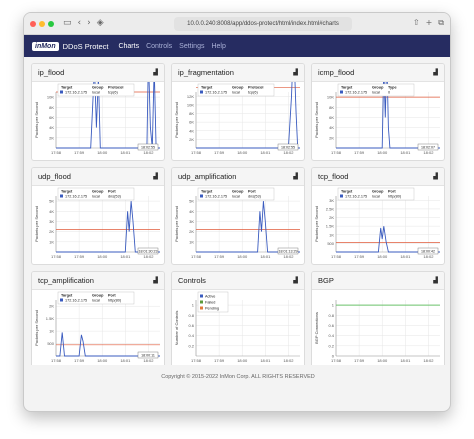  What do you see at coordinates (248, 227) in the screenshot?
I see `series-line` at bounding box center [248, 227].